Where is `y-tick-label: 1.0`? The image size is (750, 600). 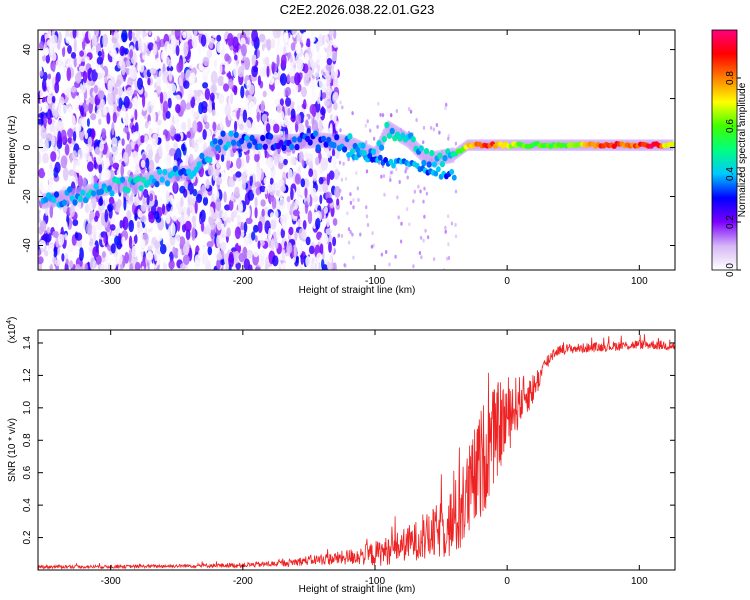 y-tick-label: 1.0 is located at coordinates (27, 407).